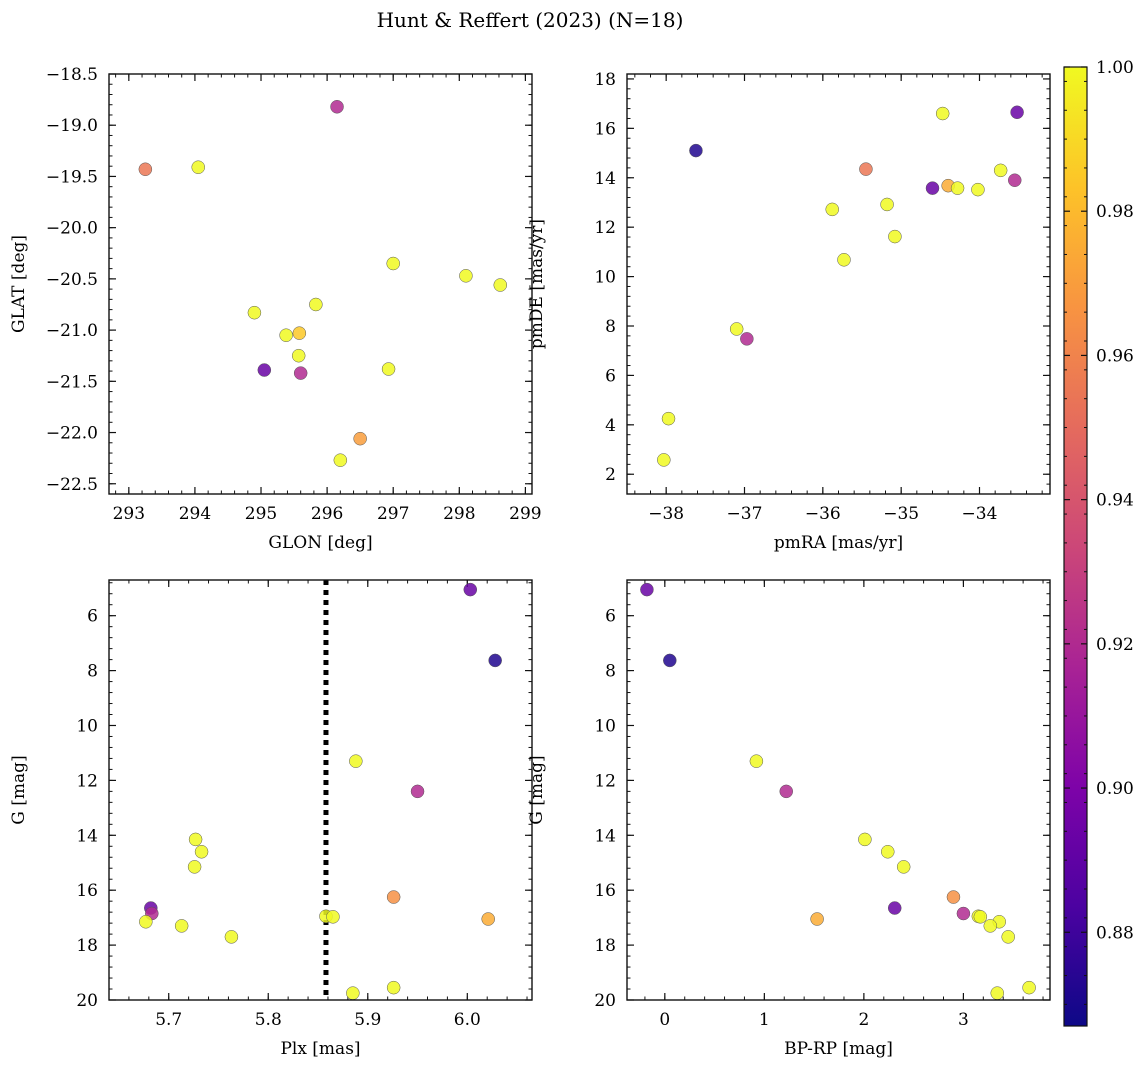 The image size is (1148, 1067). I want to click on y-tick-label: −18.5, so click(72, 75).